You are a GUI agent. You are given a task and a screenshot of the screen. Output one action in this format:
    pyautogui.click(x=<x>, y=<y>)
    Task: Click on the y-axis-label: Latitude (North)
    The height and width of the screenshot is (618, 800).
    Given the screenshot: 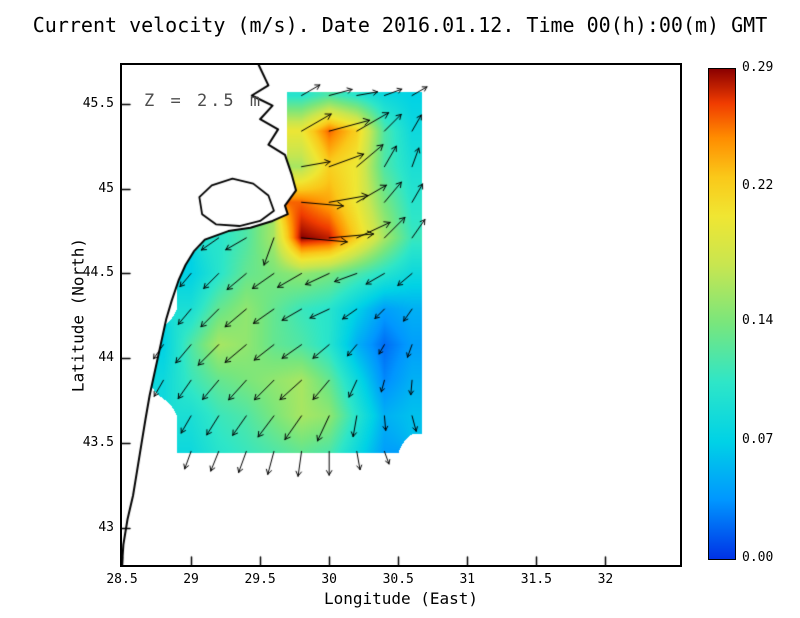 What is the action you would take?
    pyautogui.click(x=78, y=315)
    